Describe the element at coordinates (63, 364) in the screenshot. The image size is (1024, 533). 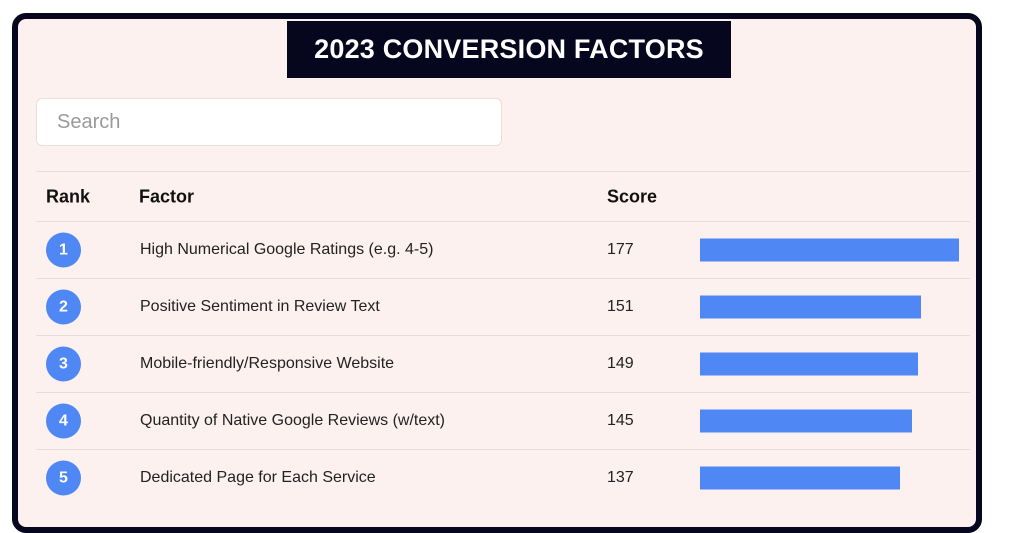
I see `rank-badge: 3` at that location.